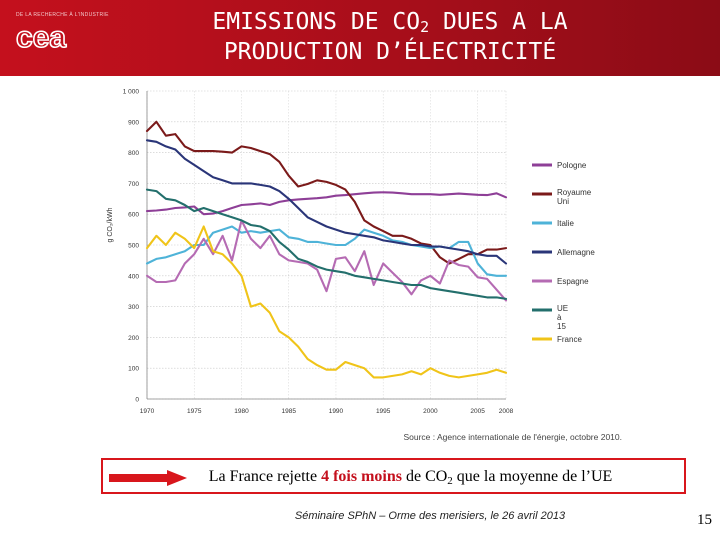  What do you see at coordinates (133, 153) in the screenshot?
I see `y-tick-label: 800` at bounding box center [133, 153].